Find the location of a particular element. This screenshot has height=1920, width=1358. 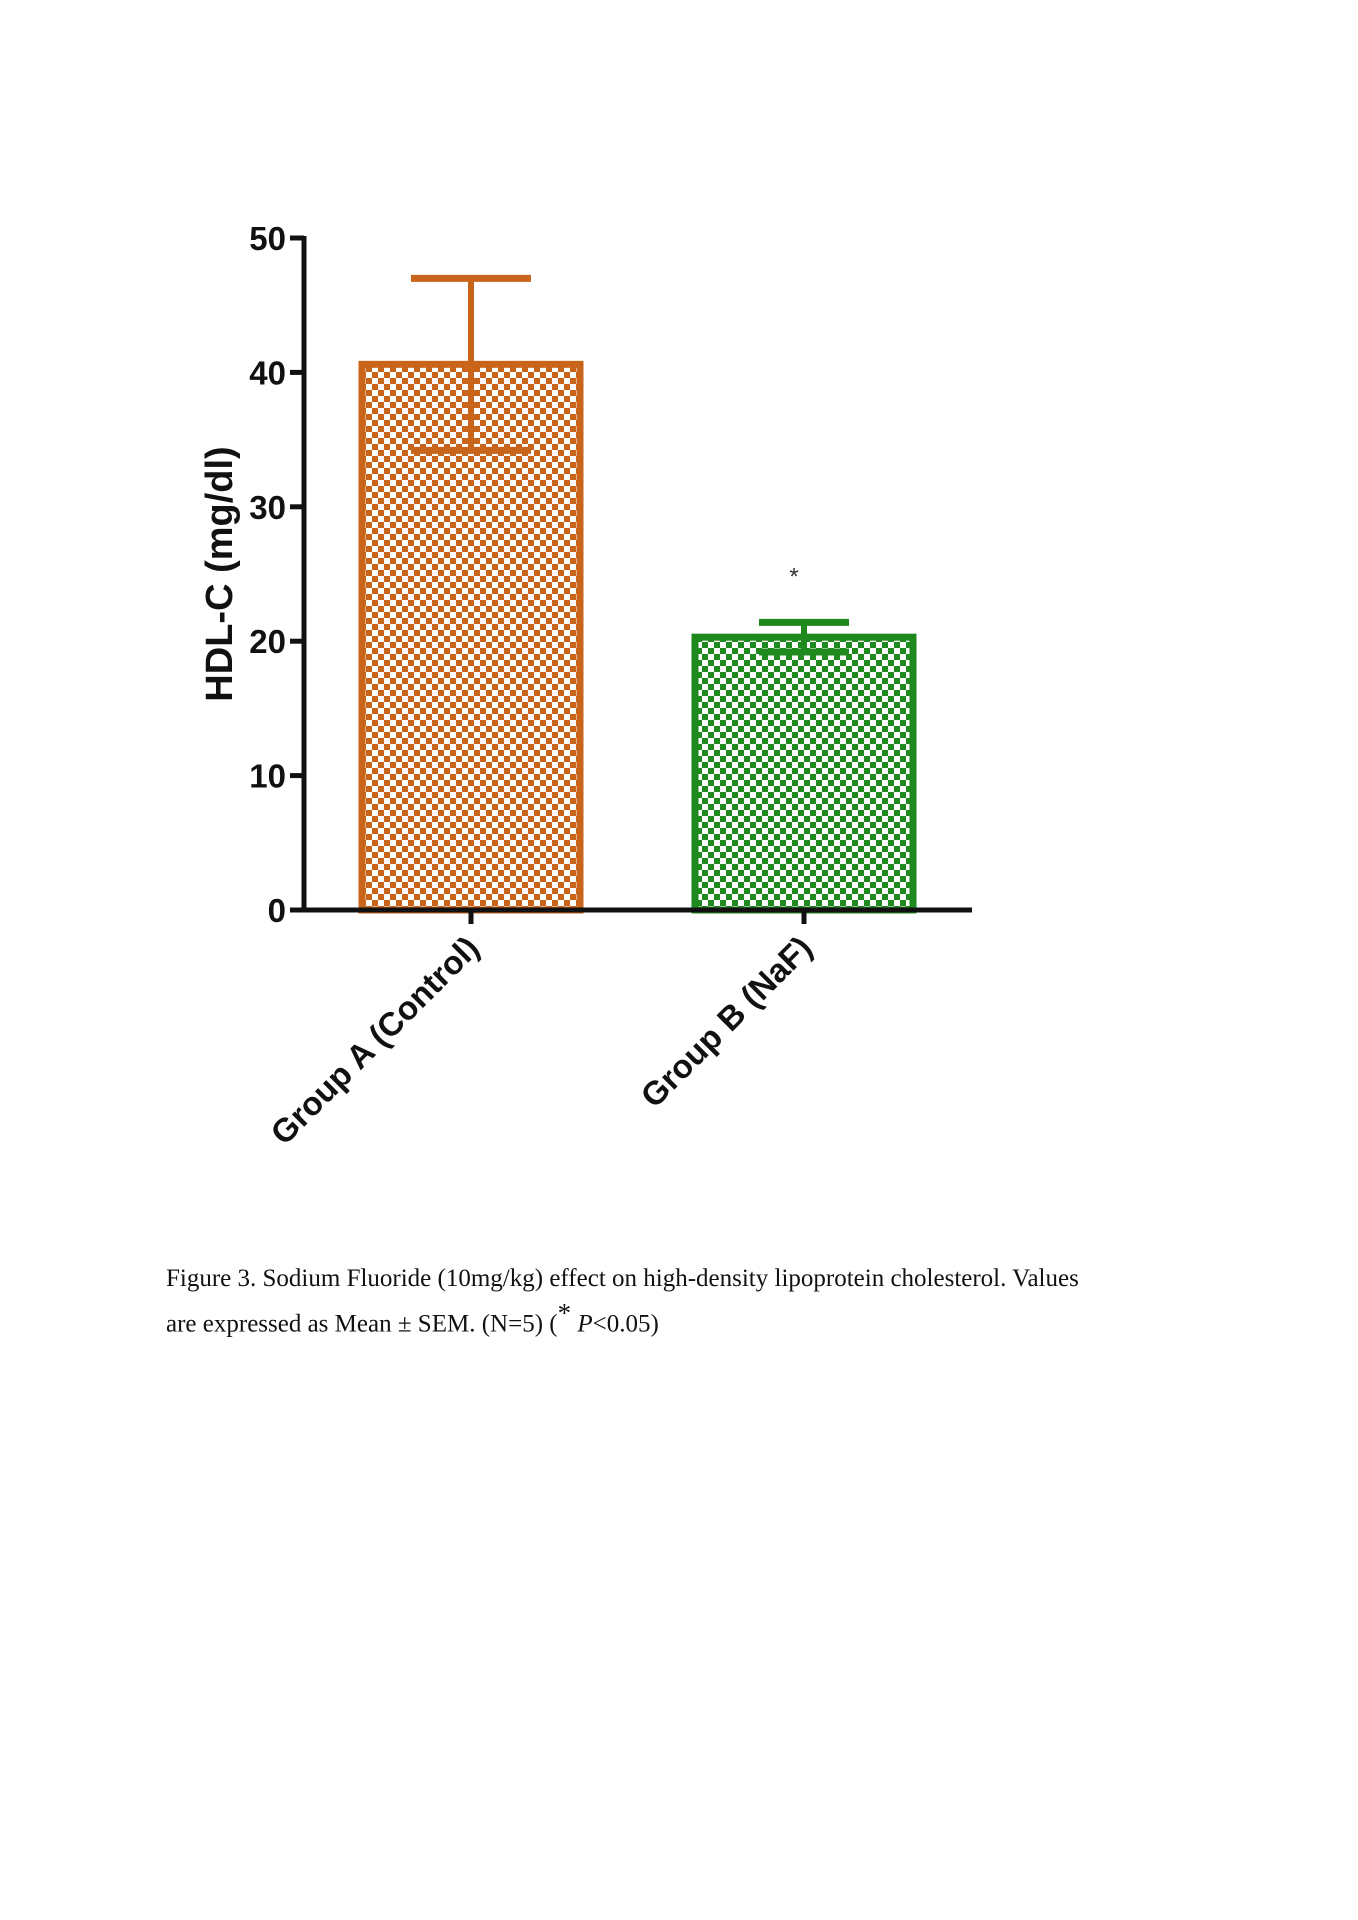

y-axis-label: HDL-C (mg/dl) is located at coordinates (220, 573).